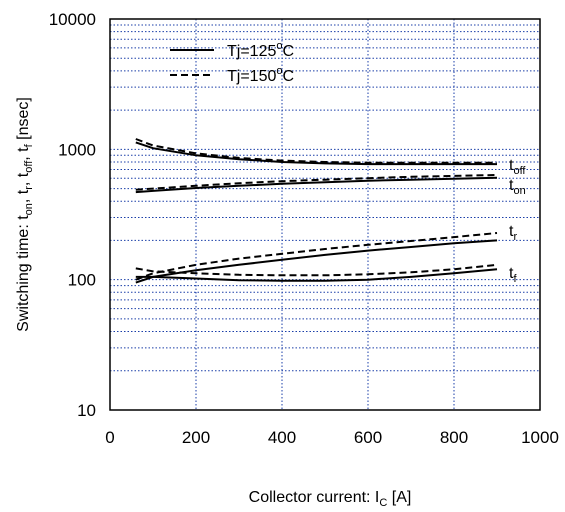 The height and width of the screenshot is (512, 565). What do you see at coordinates (260, 75) in the screenshot?
I see `legend-label: Tj=150oC` at bounding box center [260, 75].